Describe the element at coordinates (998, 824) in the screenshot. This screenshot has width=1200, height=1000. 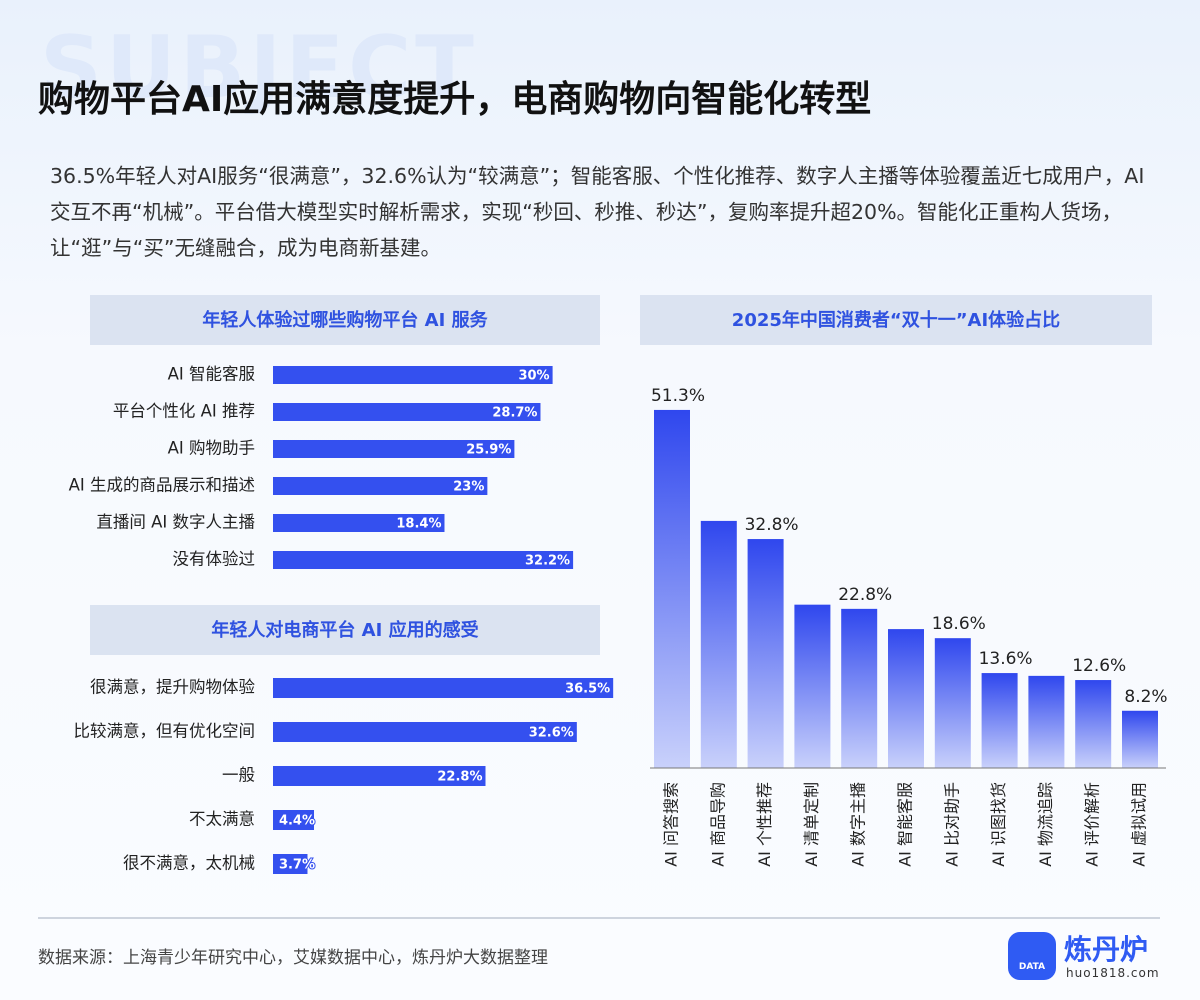
I see `category-label: AI 识图找货` at that location.